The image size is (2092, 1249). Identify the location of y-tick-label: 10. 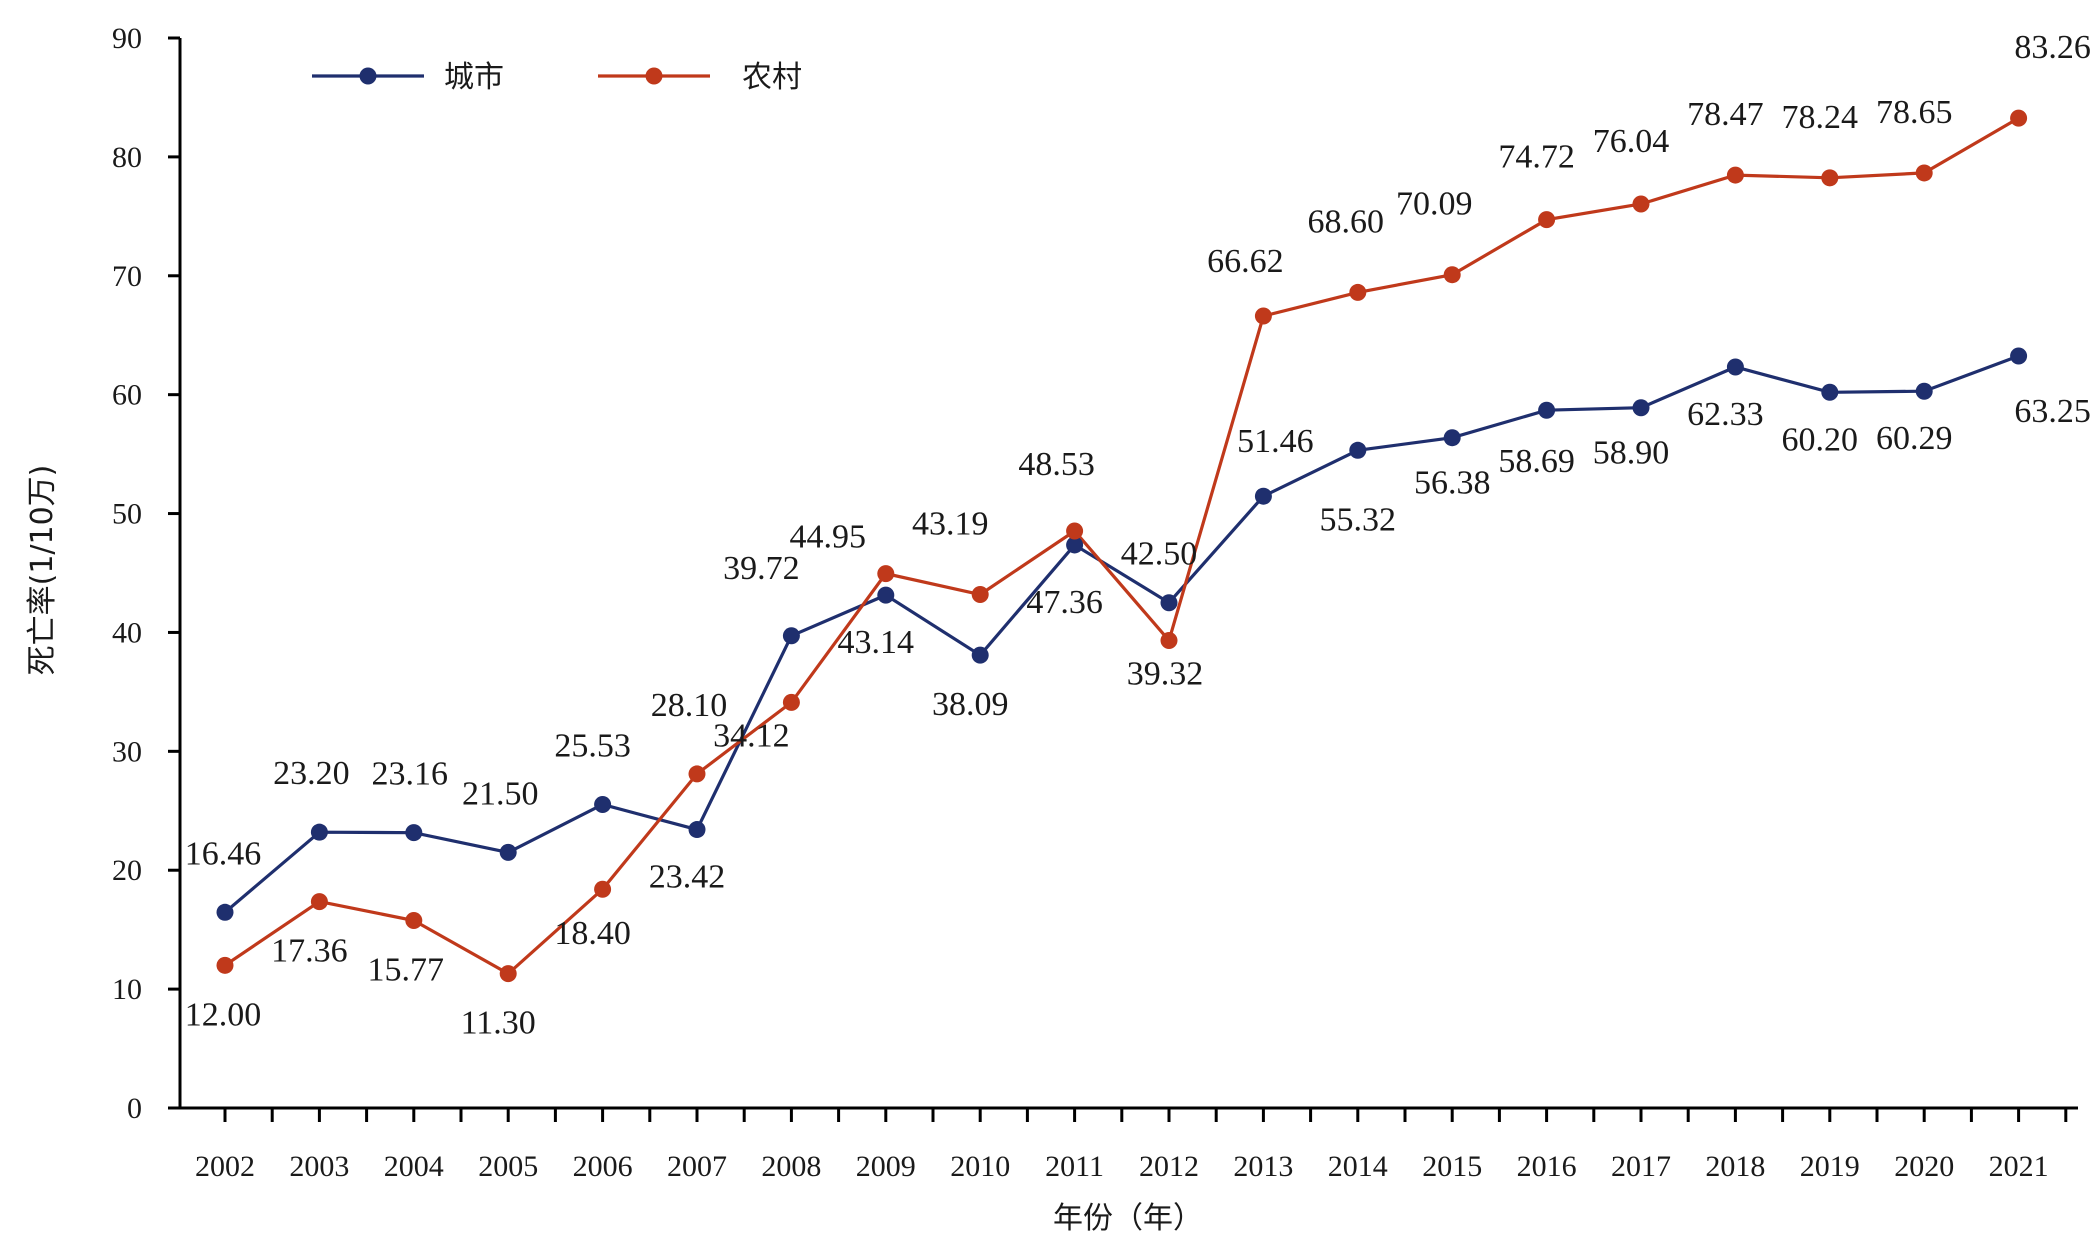
(127, 989).